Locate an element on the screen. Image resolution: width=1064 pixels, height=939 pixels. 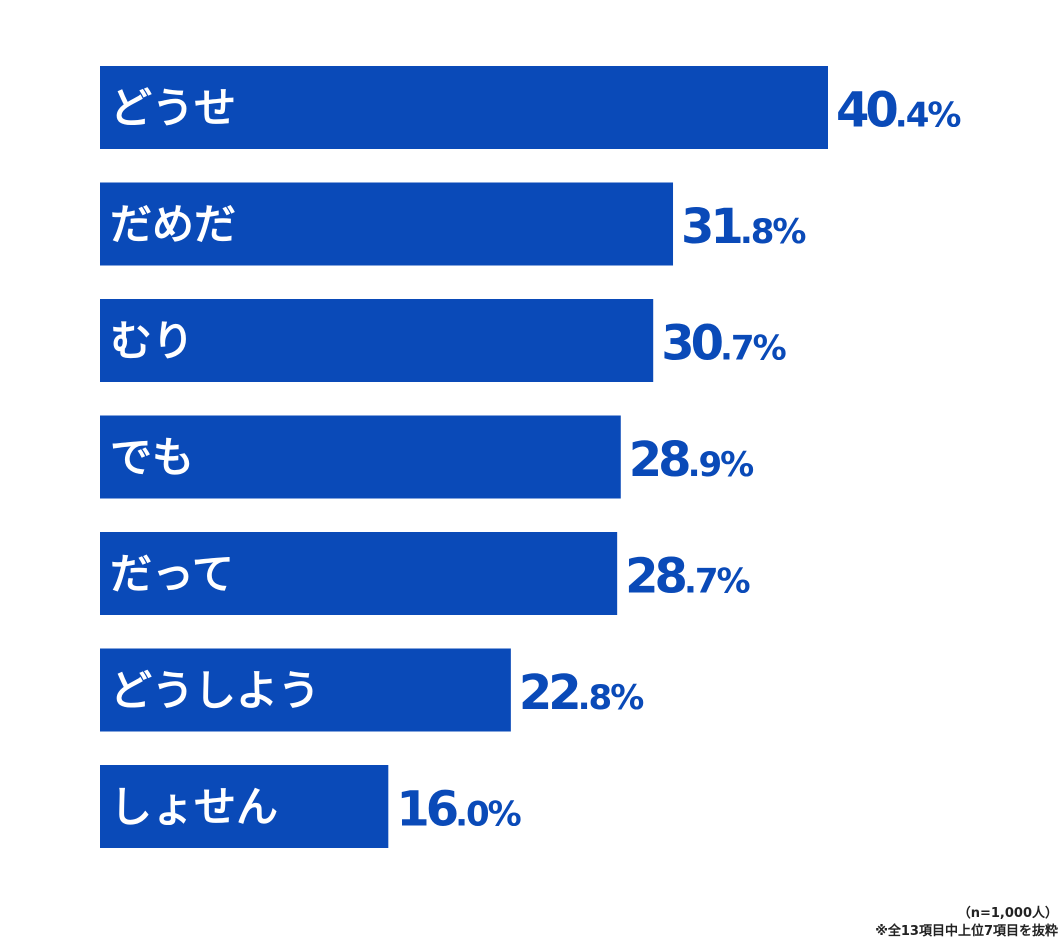
bar-group: どうせ 40.4% is located at coordinates (531, 107).